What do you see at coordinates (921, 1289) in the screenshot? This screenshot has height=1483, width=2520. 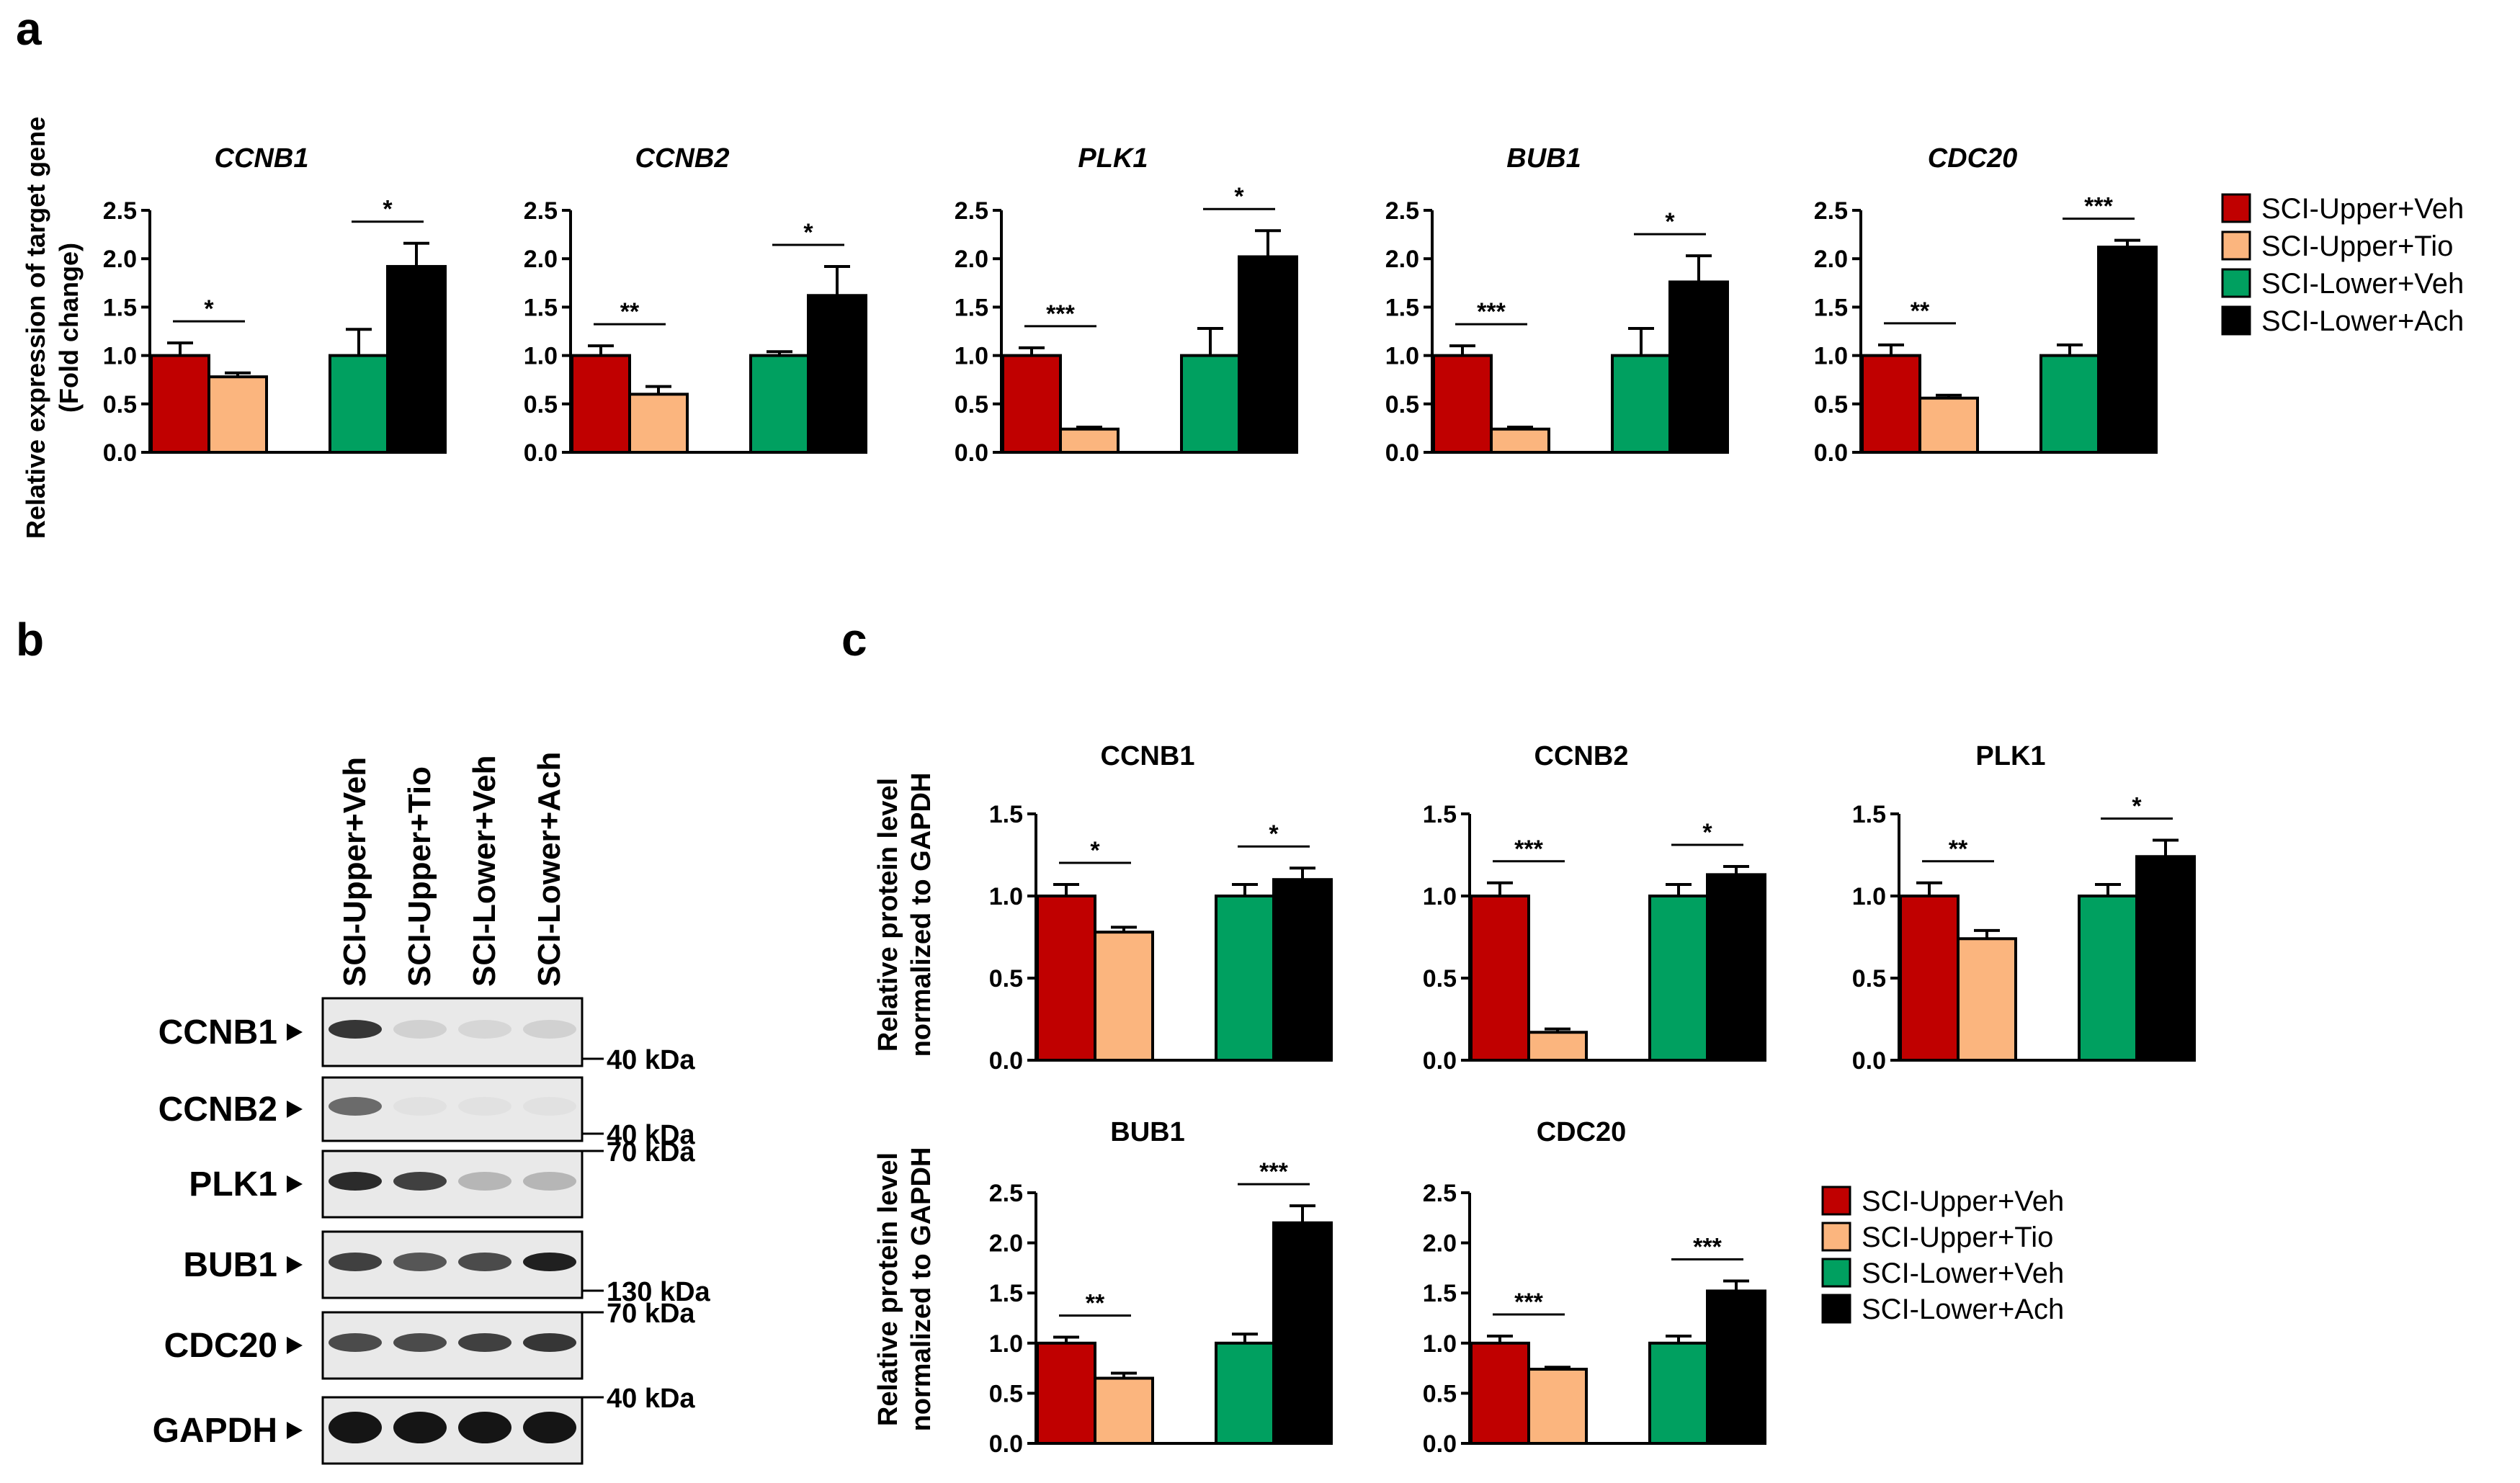 I see `panel-c-ylabel-bottom-line2: normalized to GAPDH` at bounding box center [921, 1289].